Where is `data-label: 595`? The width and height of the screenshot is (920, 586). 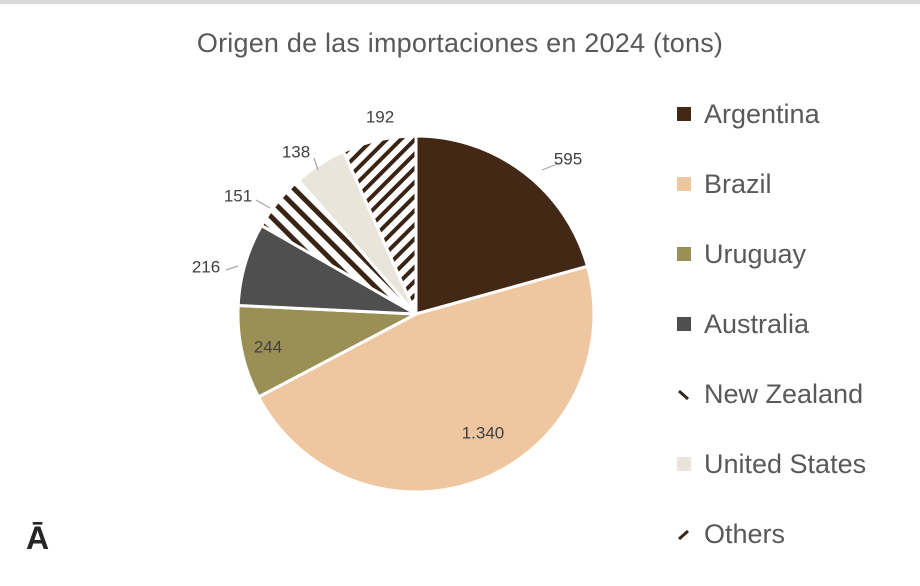
data-label: 595 is located at coordinates (568, 158).